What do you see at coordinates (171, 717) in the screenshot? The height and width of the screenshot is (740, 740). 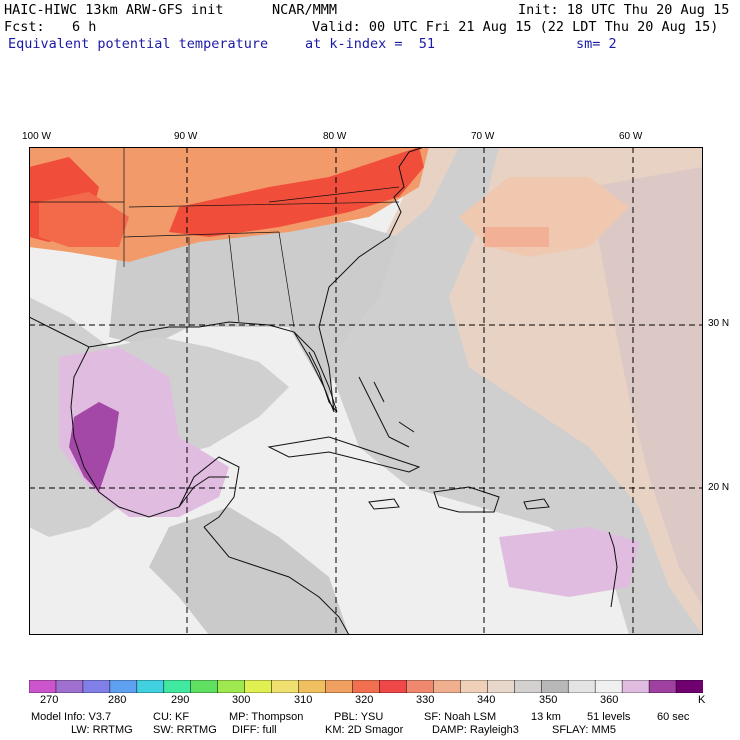 I see `footer-cu: CU: KF` at bounding box center [171, 717].